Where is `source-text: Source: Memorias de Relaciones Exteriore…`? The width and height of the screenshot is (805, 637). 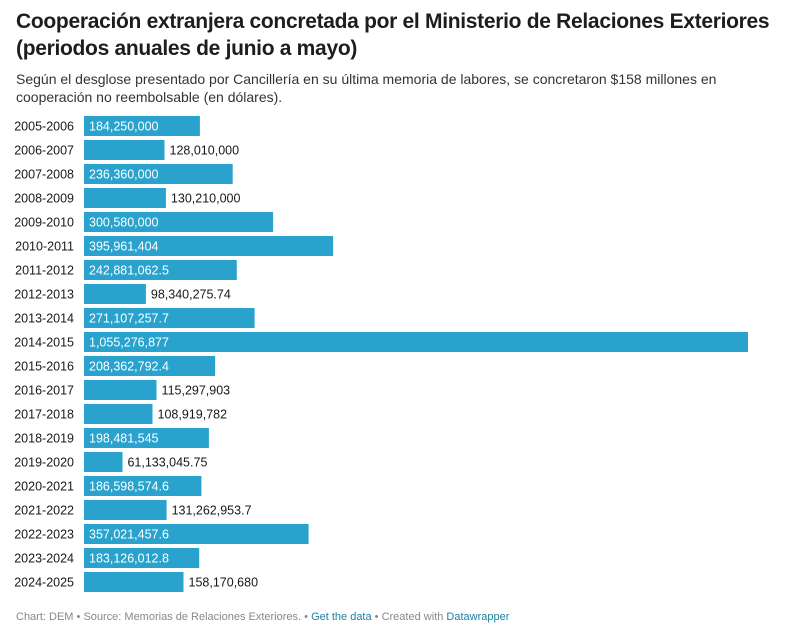
source-text: Source: Memorias de Relaciones Exteriore… is located at coordinates (192, 617).